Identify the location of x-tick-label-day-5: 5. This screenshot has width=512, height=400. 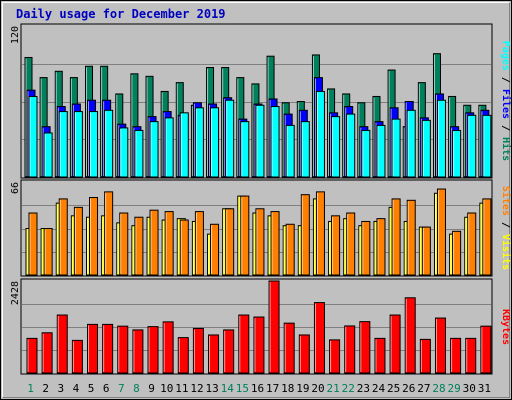
(91, 388).